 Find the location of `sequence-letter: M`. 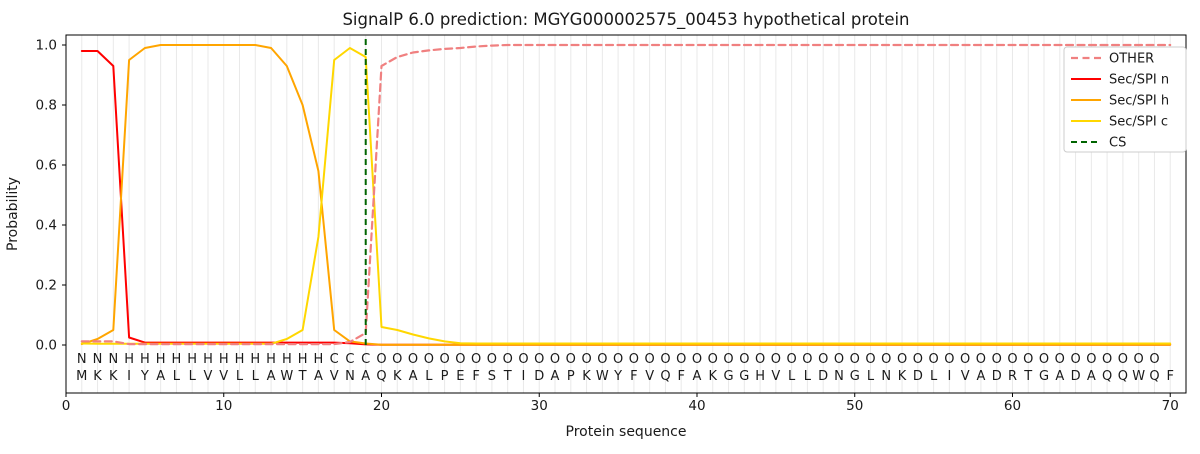

sequence-letter: M is located at coordinates (81, 376).